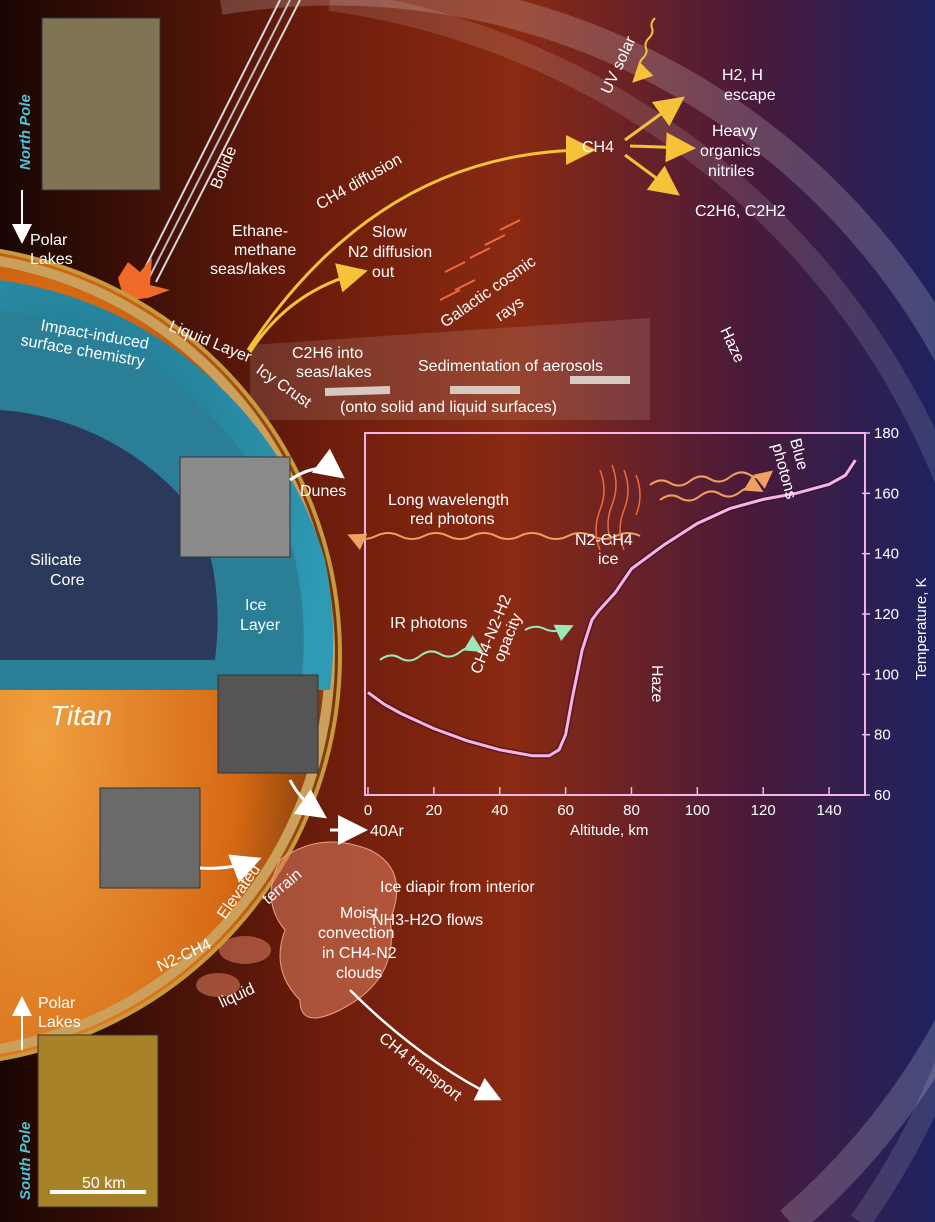 The image size is (935, 1222). I want to click on n2-diffusion-label-2: N2 diffusion, so click(390, 252).